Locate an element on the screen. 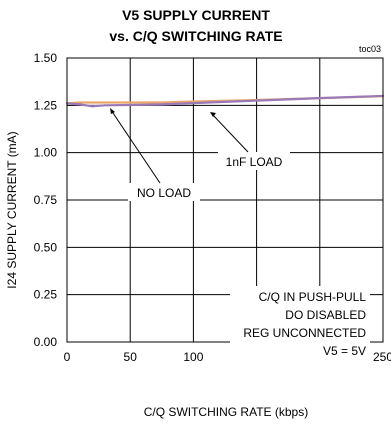 This screenshot has height=429, width=391. condition-line-3: REG UNCONNECTED is located at coordinates (304, 333).